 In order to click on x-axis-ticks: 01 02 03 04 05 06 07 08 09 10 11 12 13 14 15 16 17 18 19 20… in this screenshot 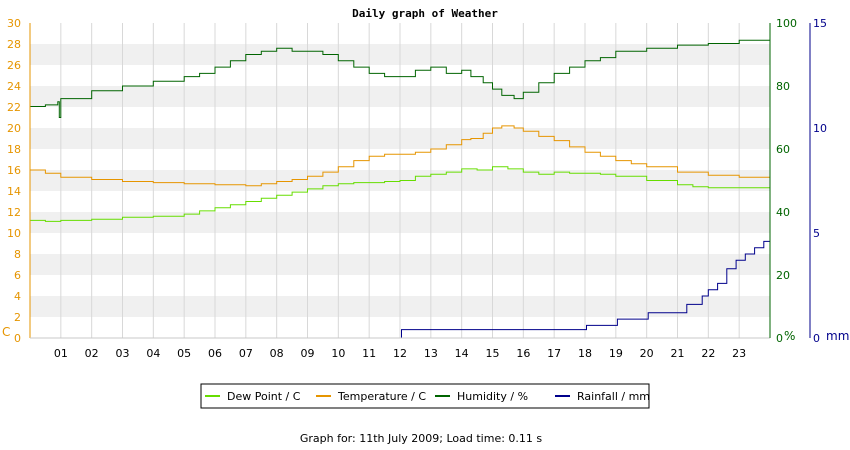, I will do `click(400, 353)`.